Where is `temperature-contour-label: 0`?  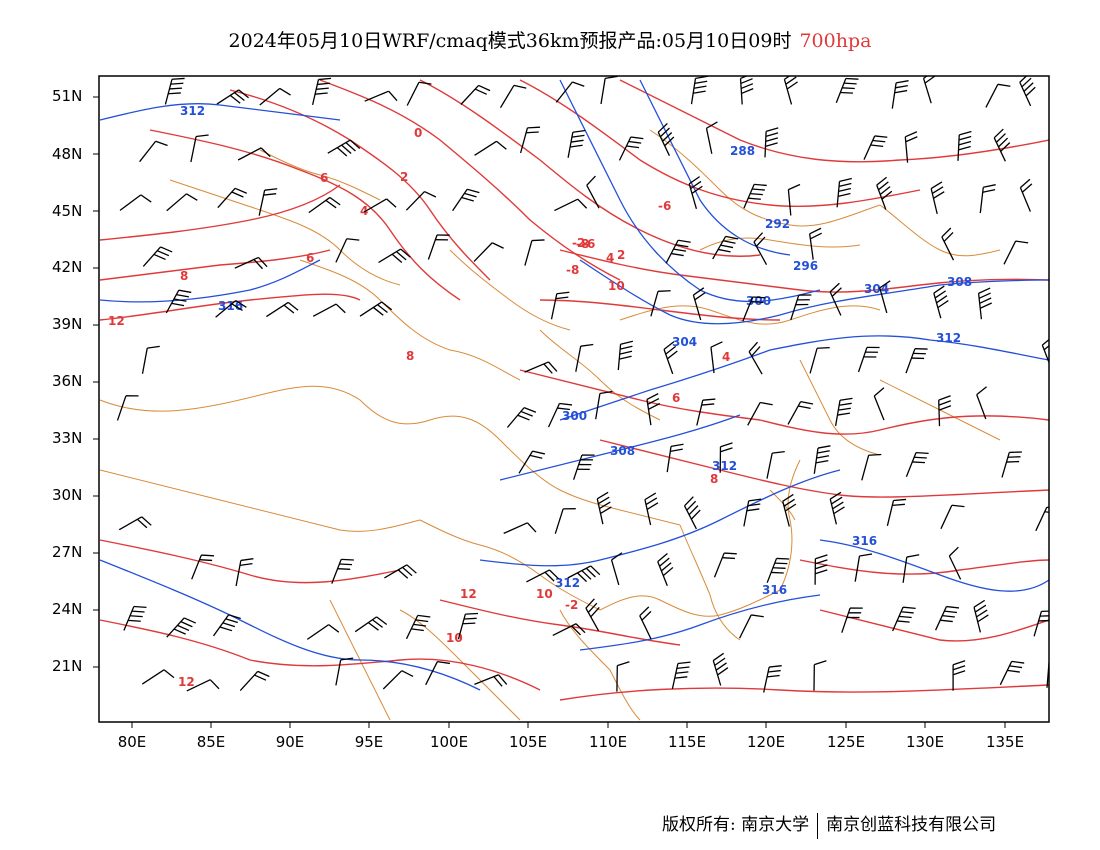 temperature-contour-label: 0 is located at coordinates (418, 133).